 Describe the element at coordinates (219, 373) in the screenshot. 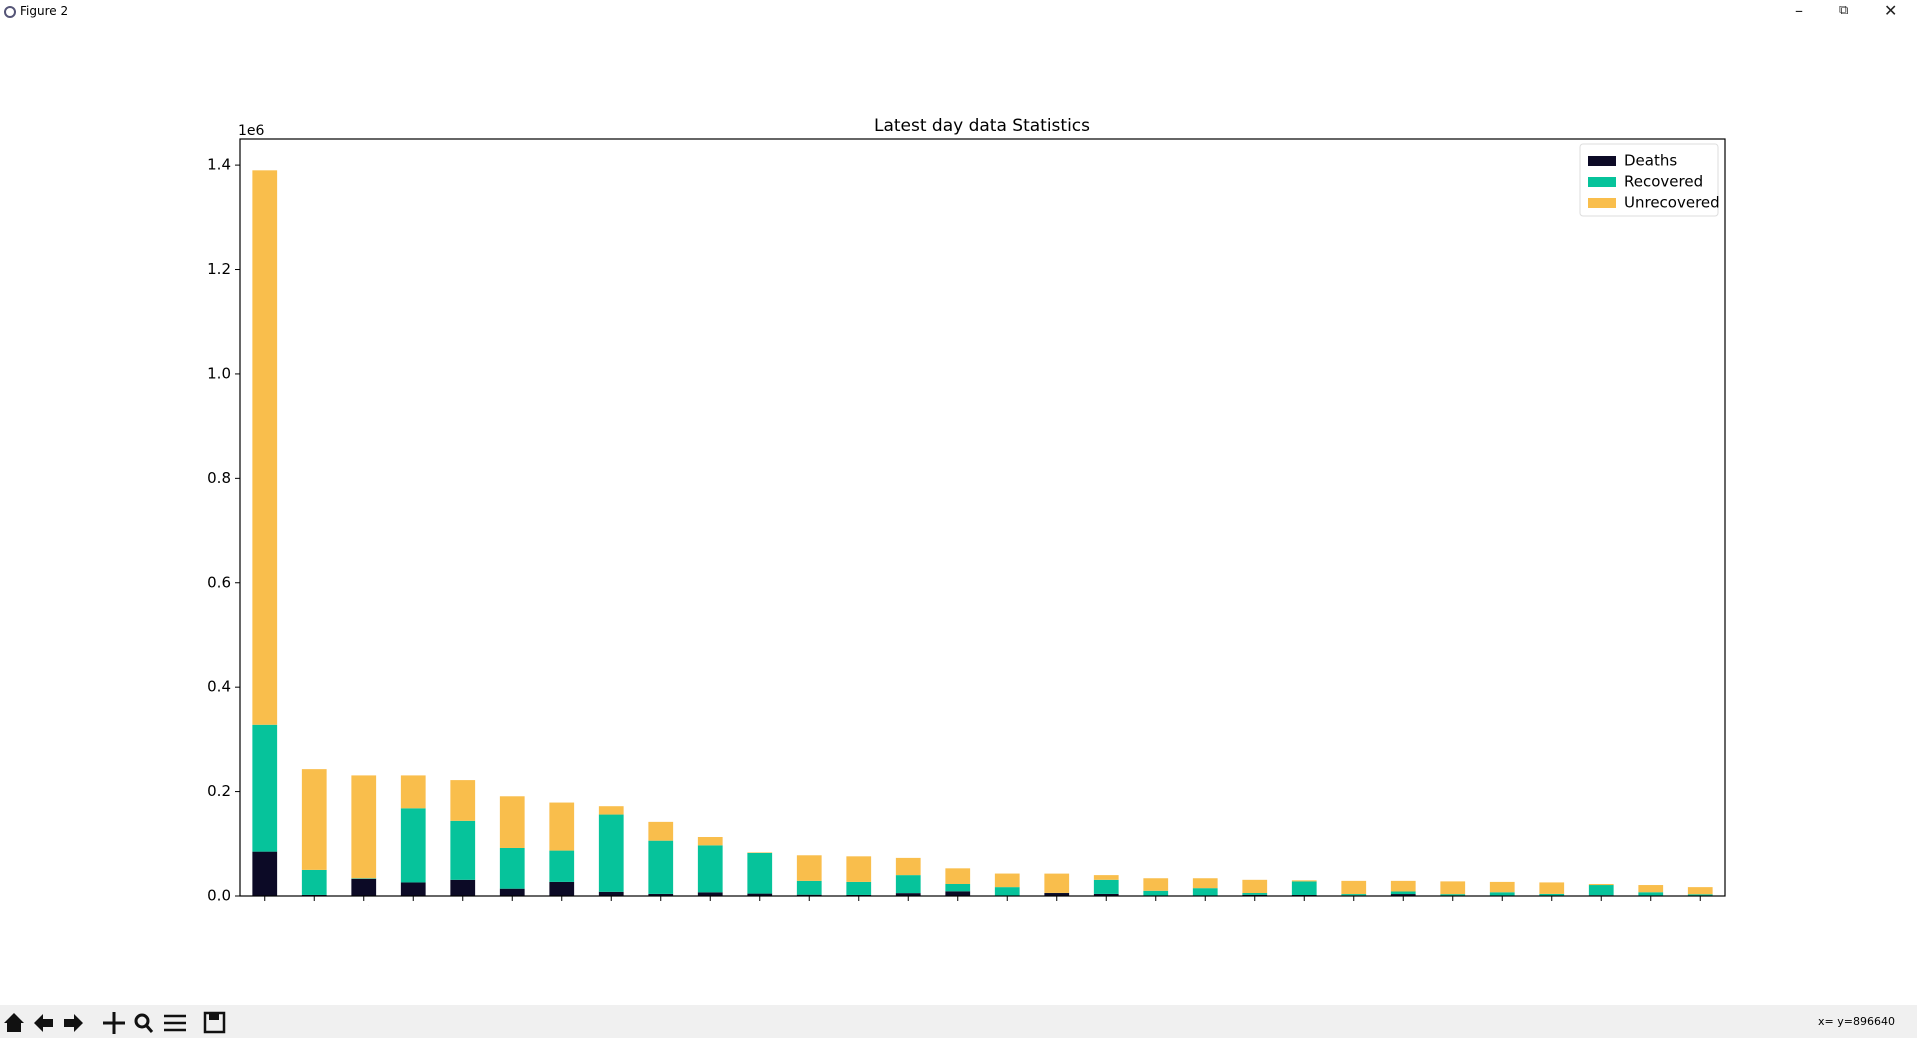

I see `y-tick-label: 1.0` at that location.